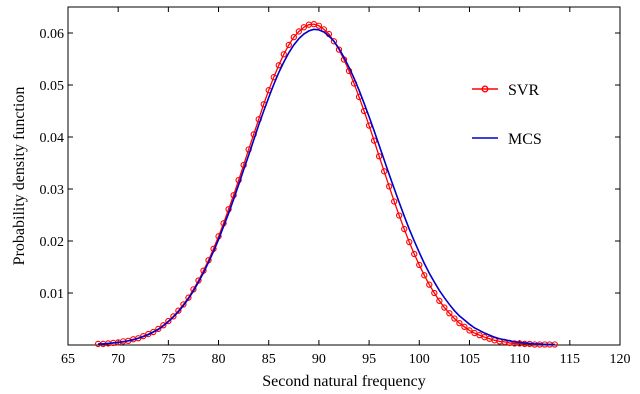 This screenshot has height=394, width=640. Describe the element at coordinates (19, 176) in the screenshot. I see `y-axis-title: Probability density function` at that location.